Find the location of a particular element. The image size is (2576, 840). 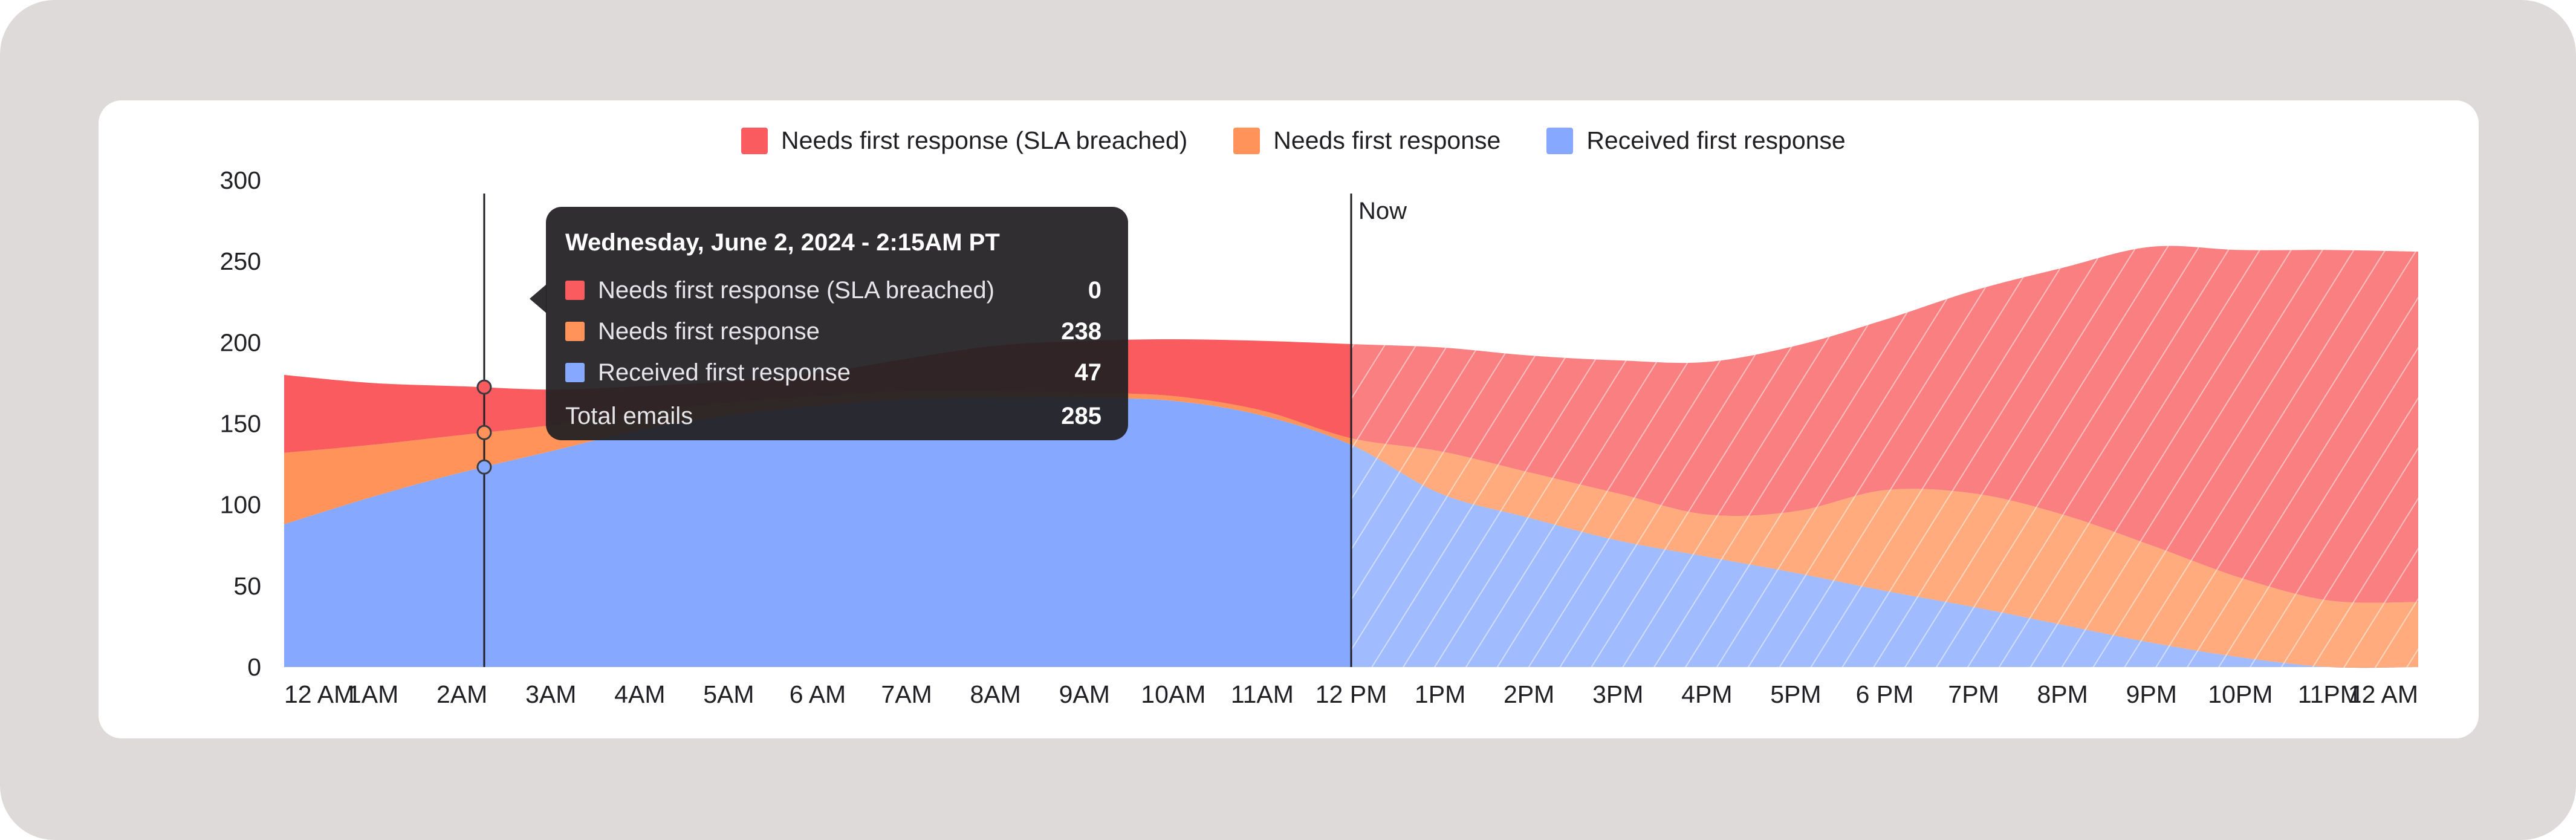

hover-point-needs-first-response is located at coordinates (484, 432).